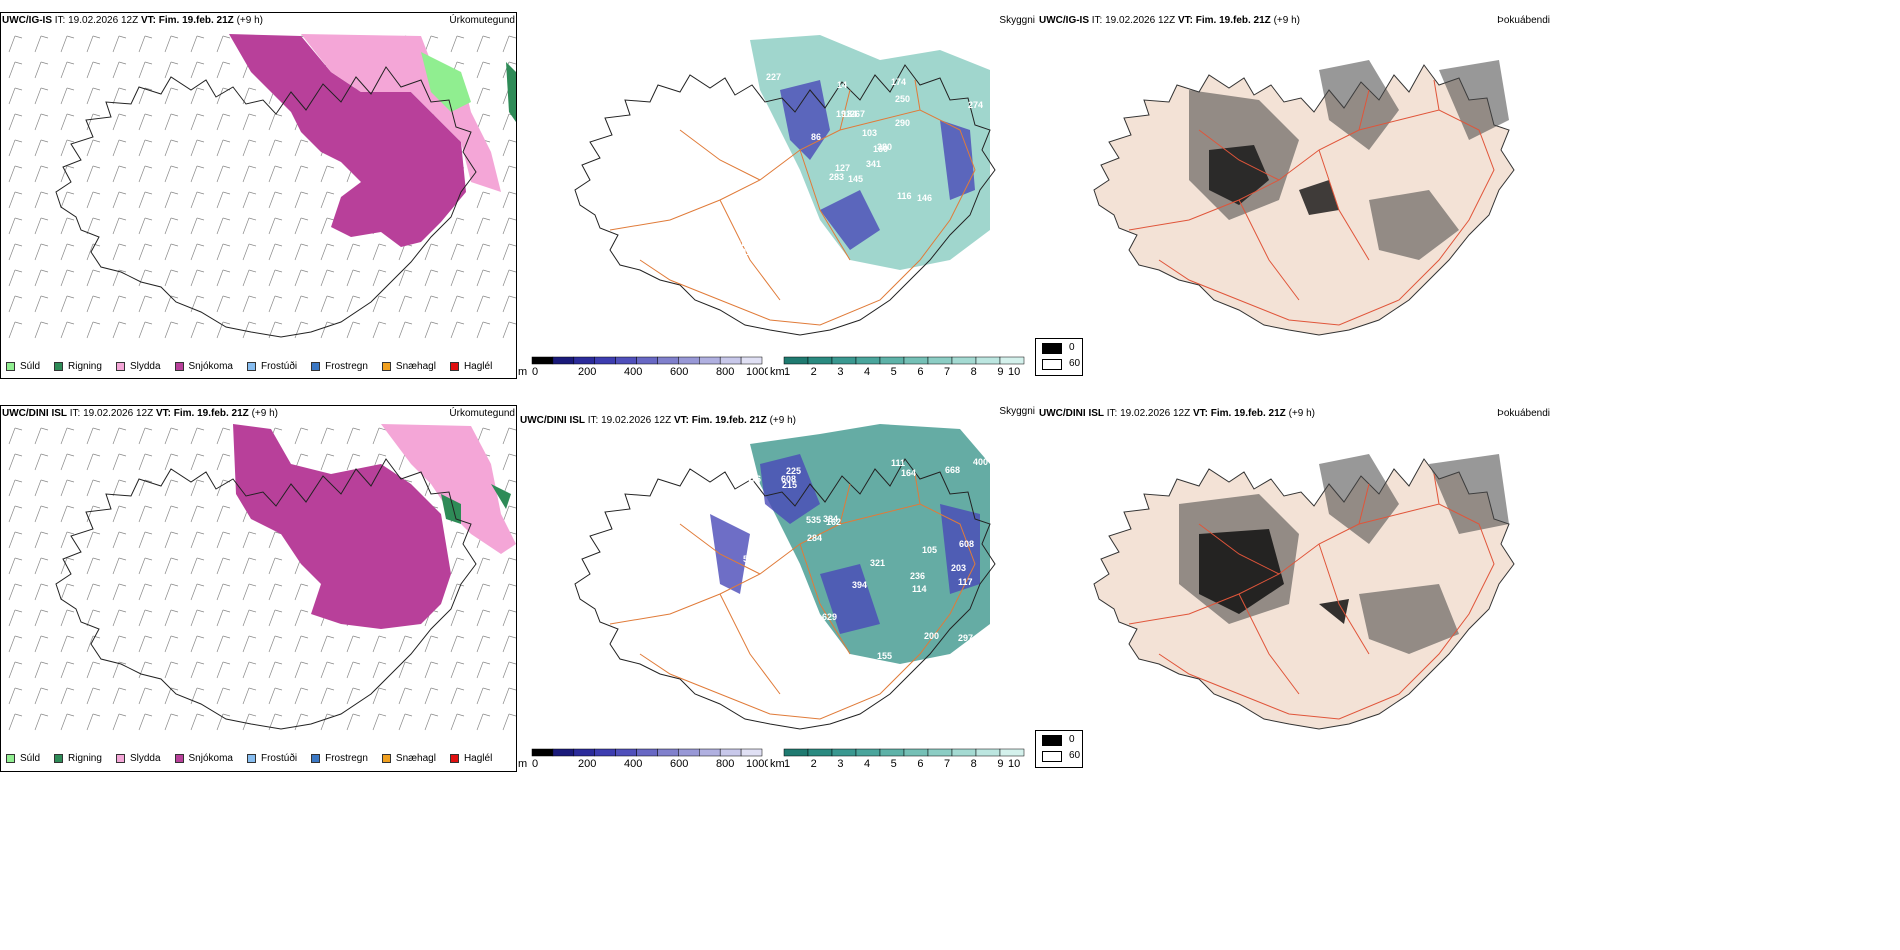 The height and width of the screenshot is (950, 1900). I want to click on colorbar-tick: 6, so click(920, 372).